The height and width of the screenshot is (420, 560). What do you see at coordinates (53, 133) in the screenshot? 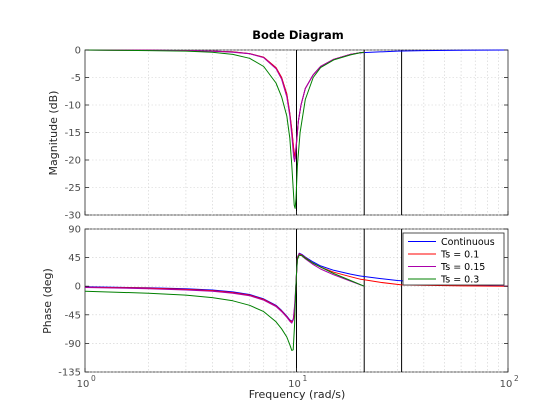
I see `magnitude-ylabel: Magnitude (dB)` at bounding box center [53, 133].